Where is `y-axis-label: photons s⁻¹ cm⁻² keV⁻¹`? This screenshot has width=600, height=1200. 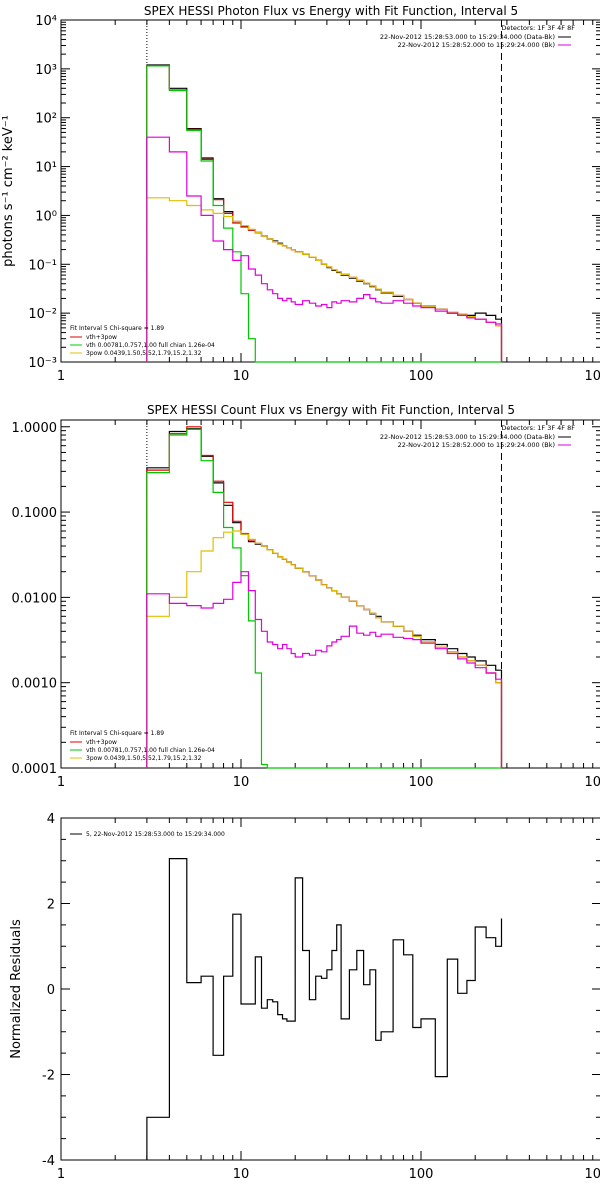 y-axis-label: photons s⁻¹ cm⁻² keV⁻¹ is located at coordinates (8, 191).